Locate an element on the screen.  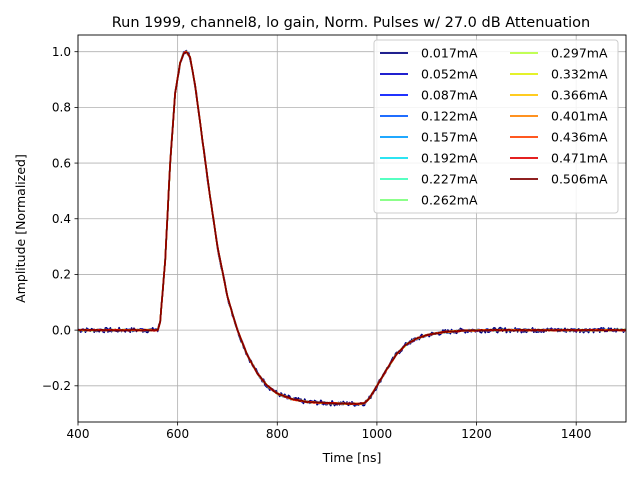
x-tick-label: 800 is located at coordinates (277, 434).